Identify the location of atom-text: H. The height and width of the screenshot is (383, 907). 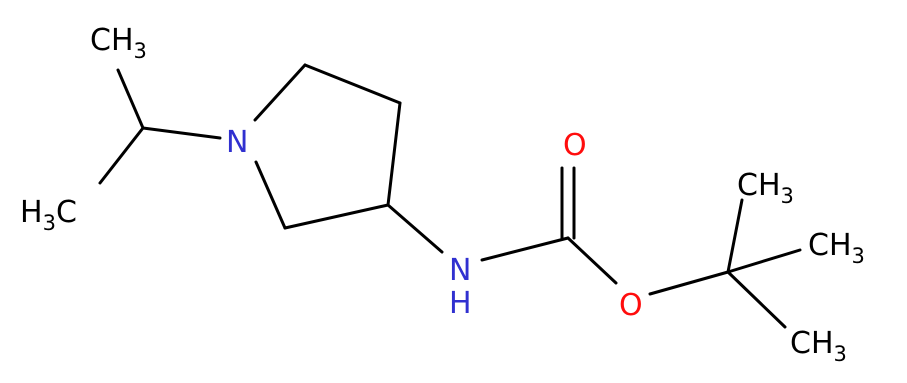
(31, 212).